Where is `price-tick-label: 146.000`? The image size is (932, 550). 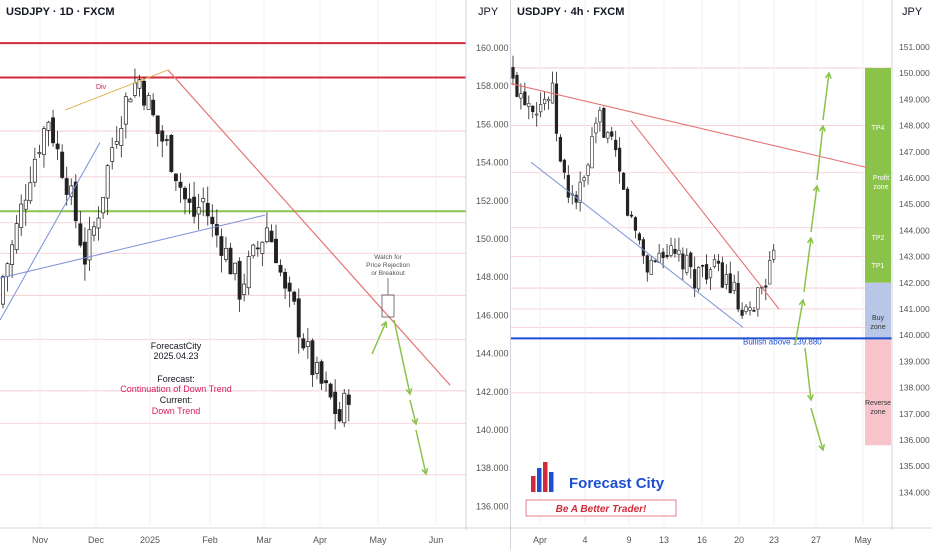
price-tick-label: 146.000 is located at coordinates (492, 315).